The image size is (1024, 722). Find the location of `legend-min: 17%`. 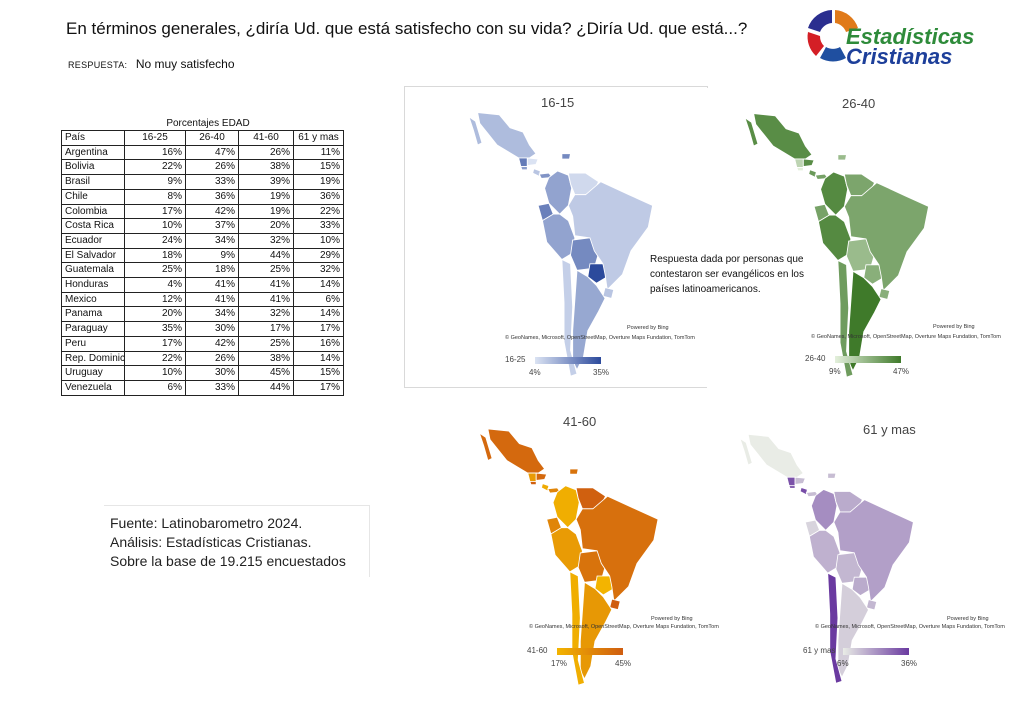

legend-min: 17% is located at coordinates (559, 663).